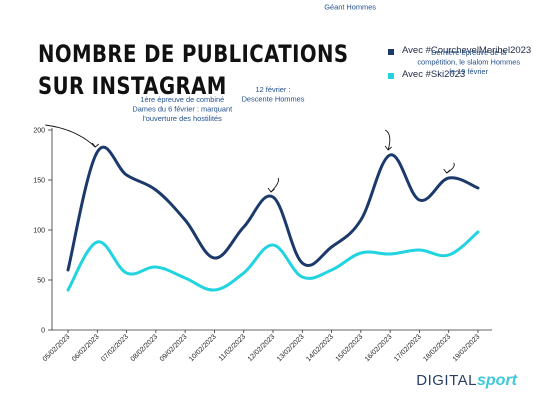 This screenshot has width=533, height=400. What do you see at coordinates (497, 380) in the screenshot?
I see `brand-part2: sport` at bounding box center [497, 380].